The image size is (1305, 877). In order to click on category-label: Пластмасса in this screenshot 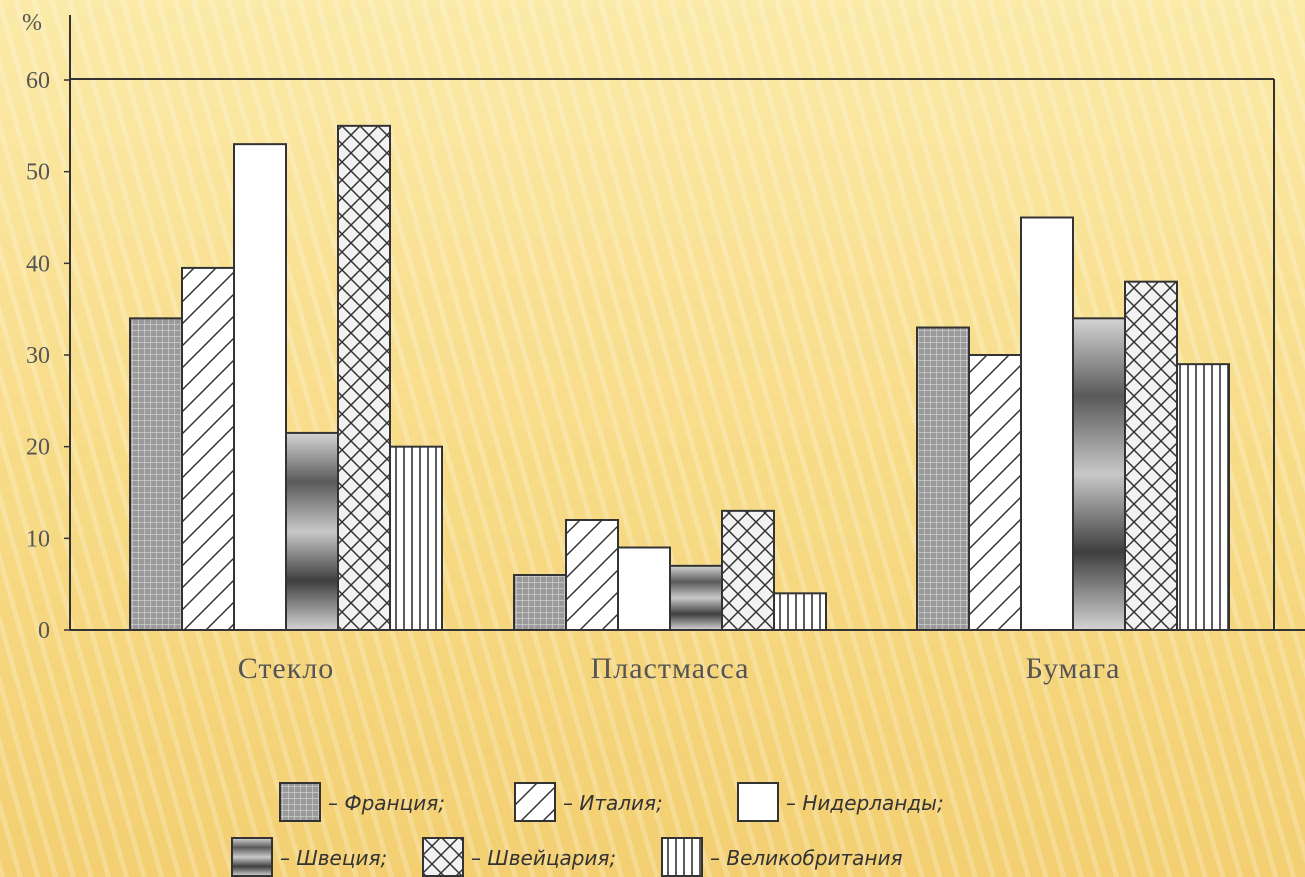, I will do `click(670, 668)`.